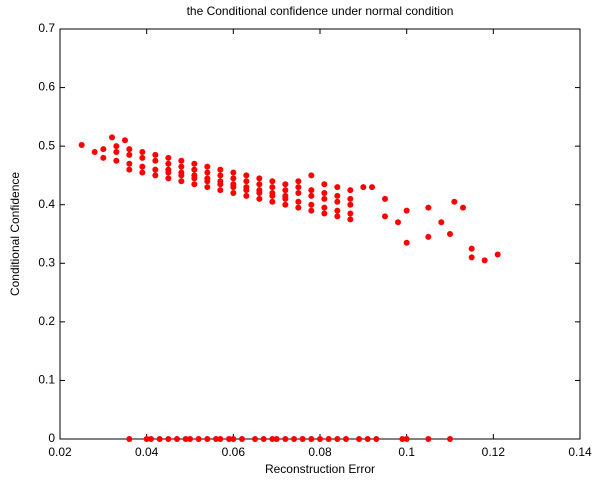  What do you see at coordinates (46, 380) in the screenshot?
I see `y-tick-label: 0.1` at bounding box center [46, 380].